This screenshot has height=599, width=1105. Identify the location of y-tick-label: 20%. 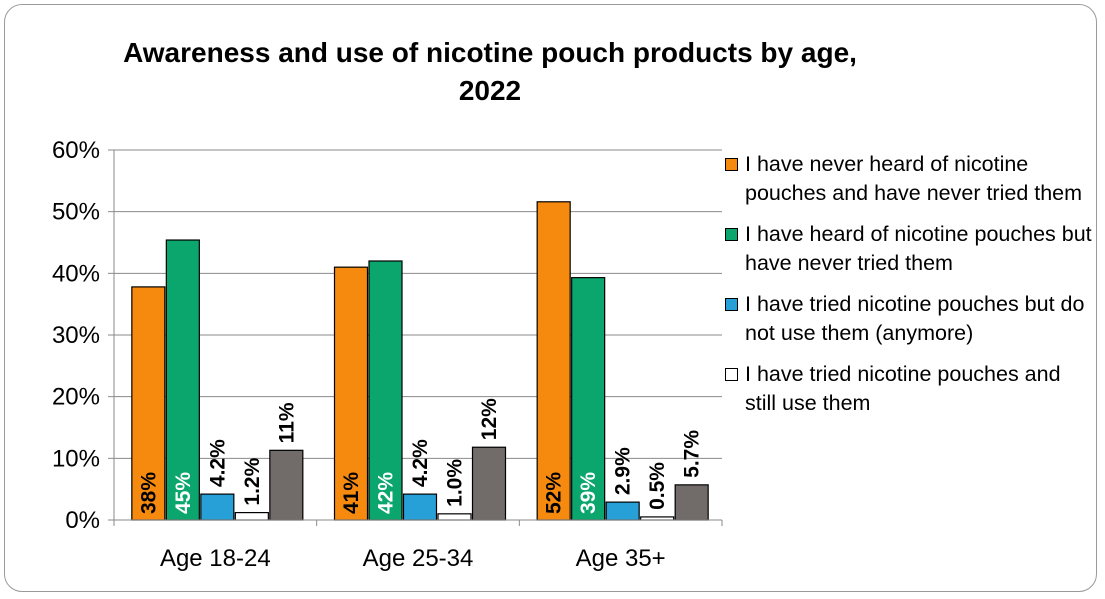
(76, 397).